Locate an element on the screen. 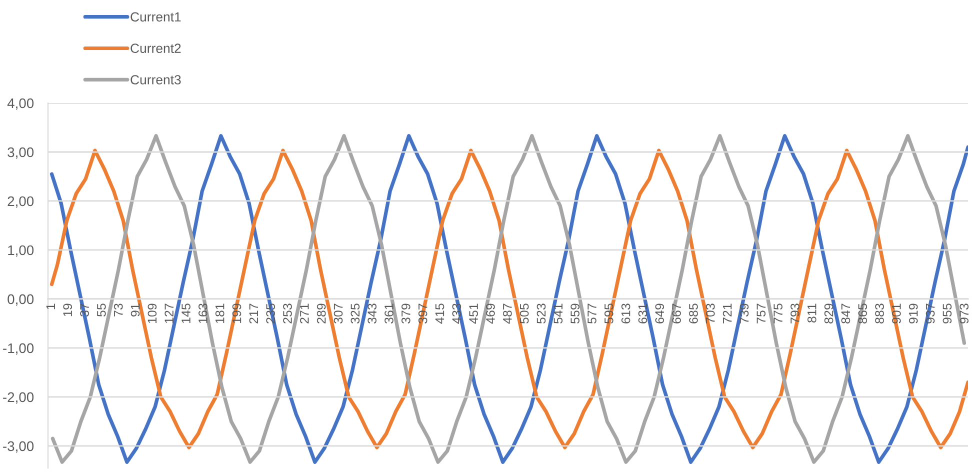  x-tick-label: 595 is located at coordinates (609, 314).